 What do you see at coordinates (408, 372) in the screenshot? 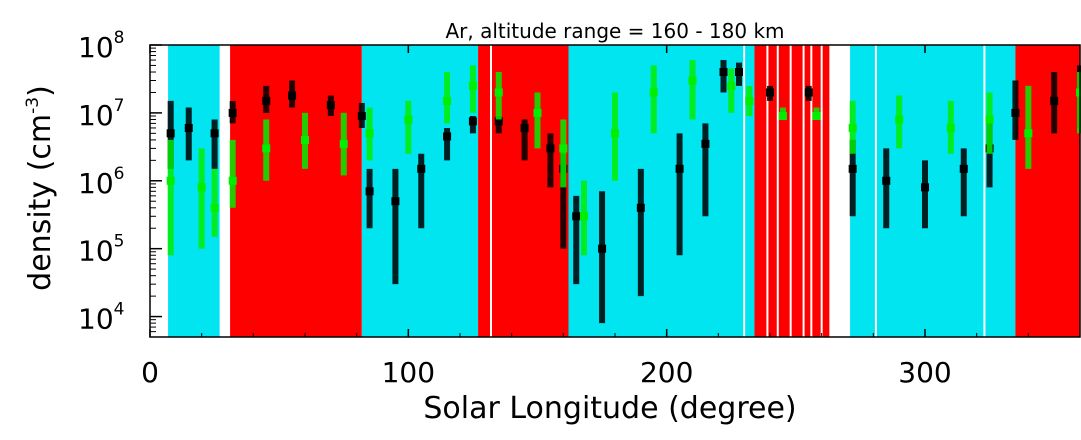
I see `x-tick-label-1: 100` at bounding box center [408, 372].